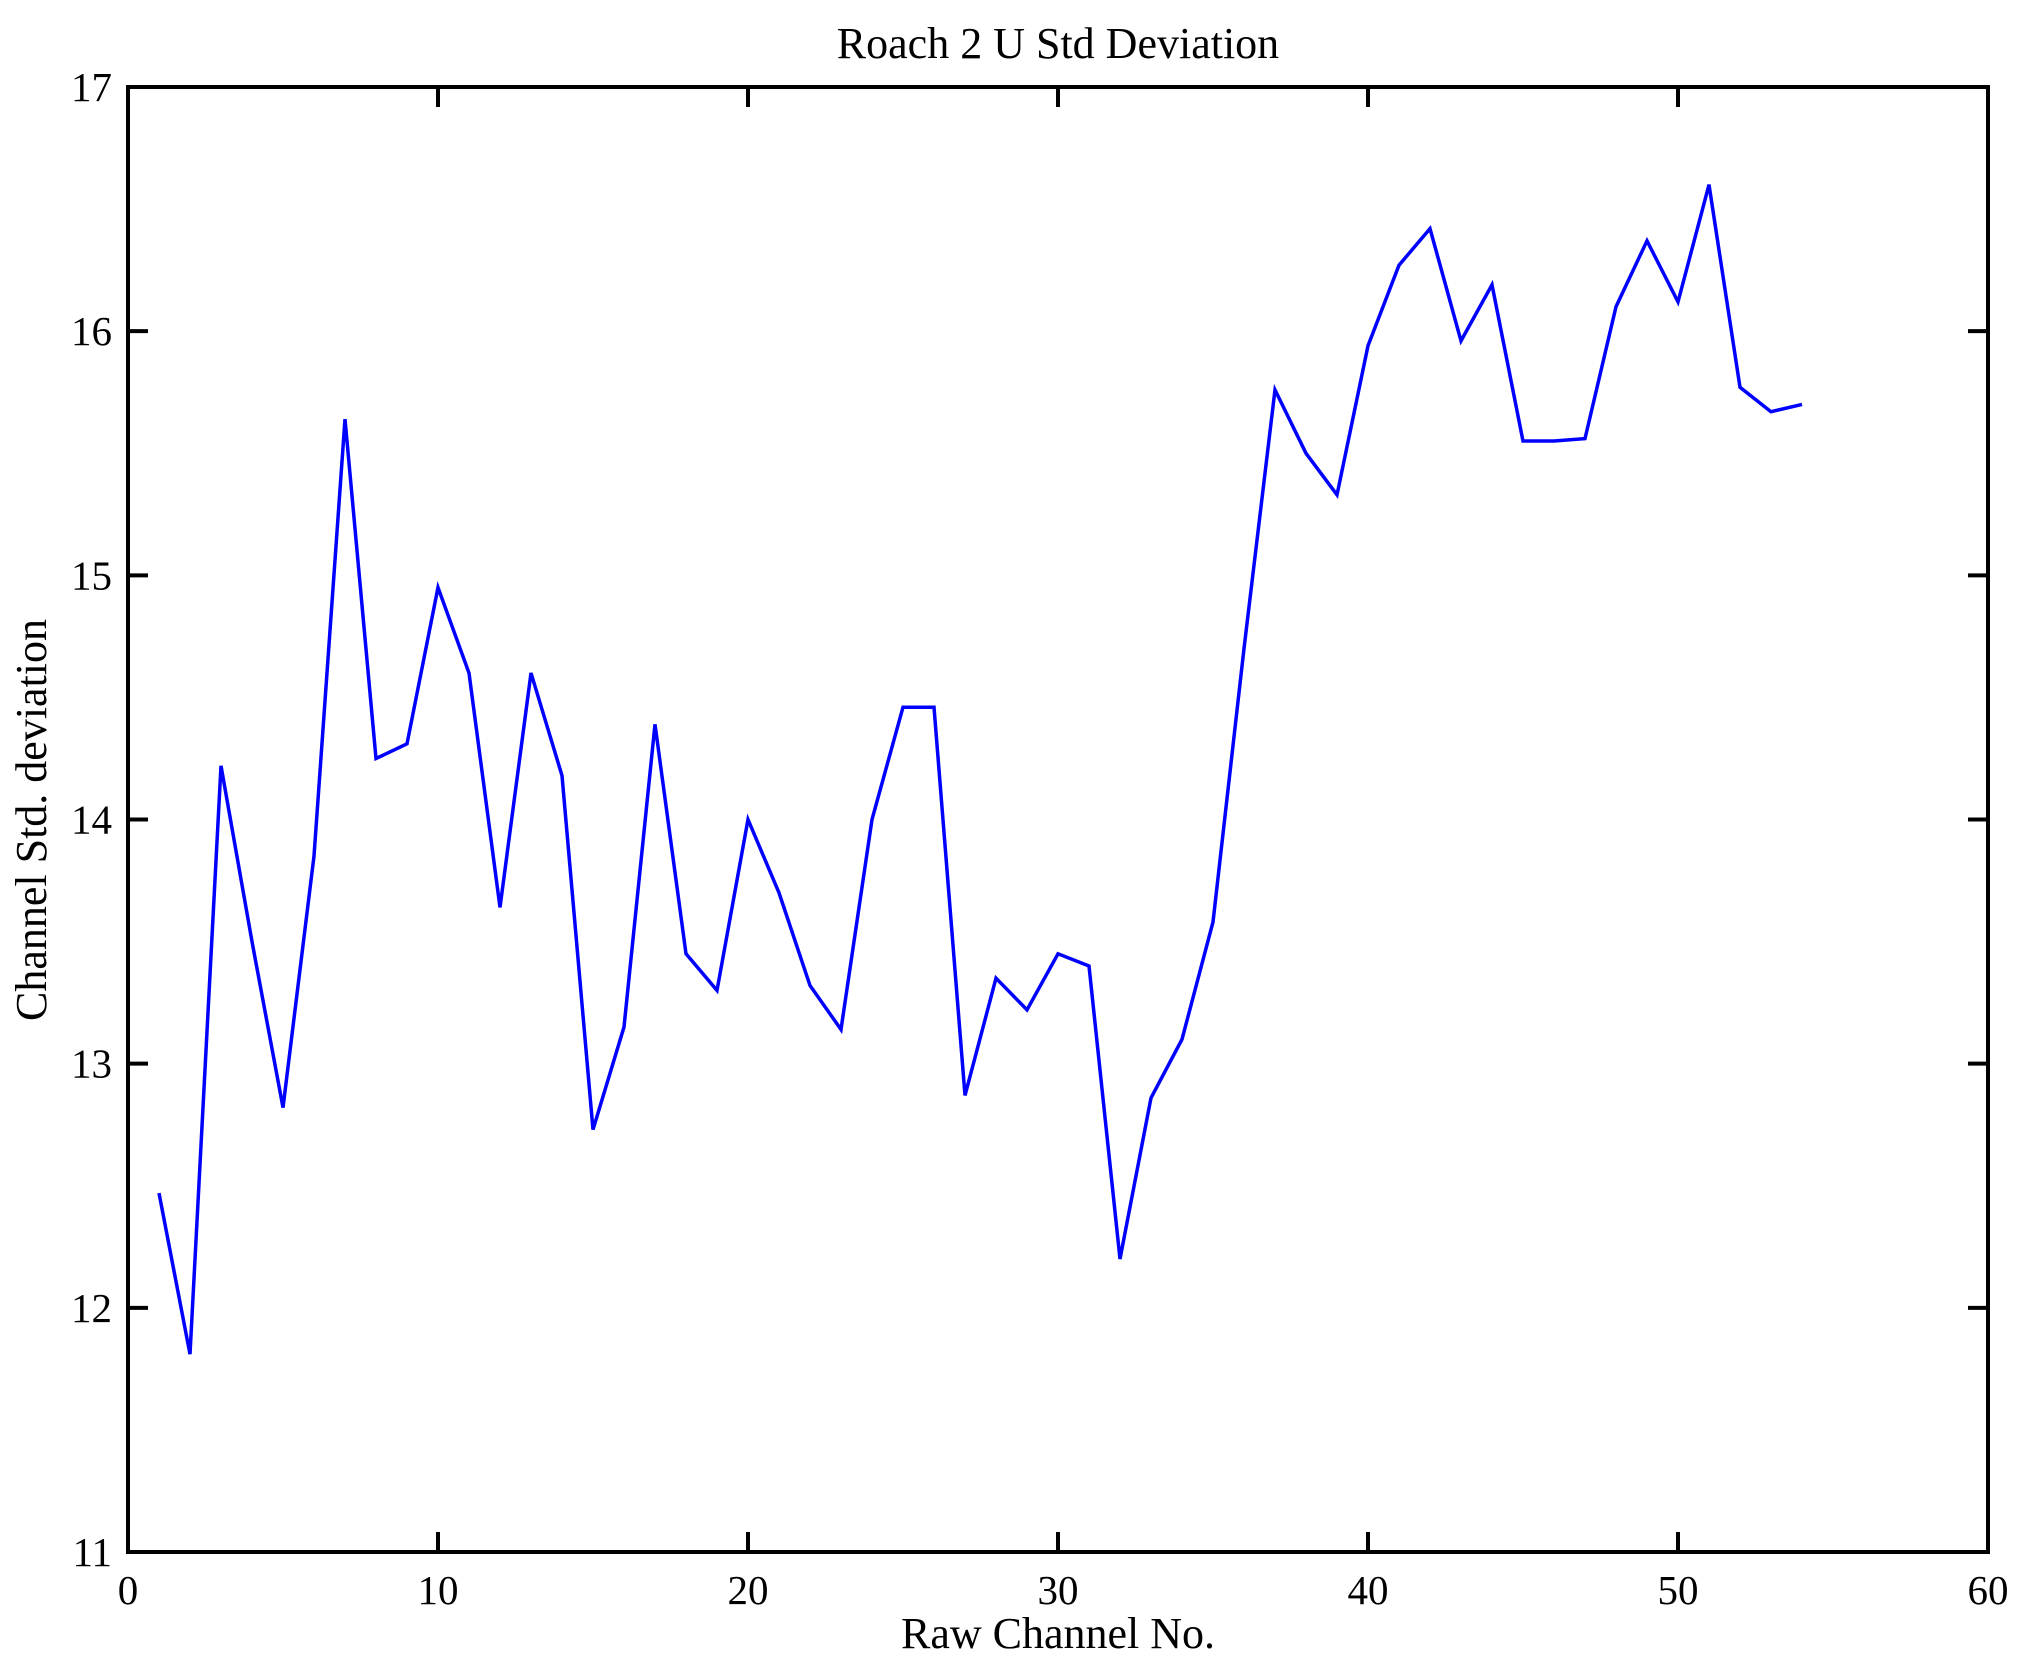 This screenshot has height=1671, width=2025. What do you see at coordinates (91, 87) in the screenshot?
I see `y-tick-label: 17` at bounding box center [91, 87].